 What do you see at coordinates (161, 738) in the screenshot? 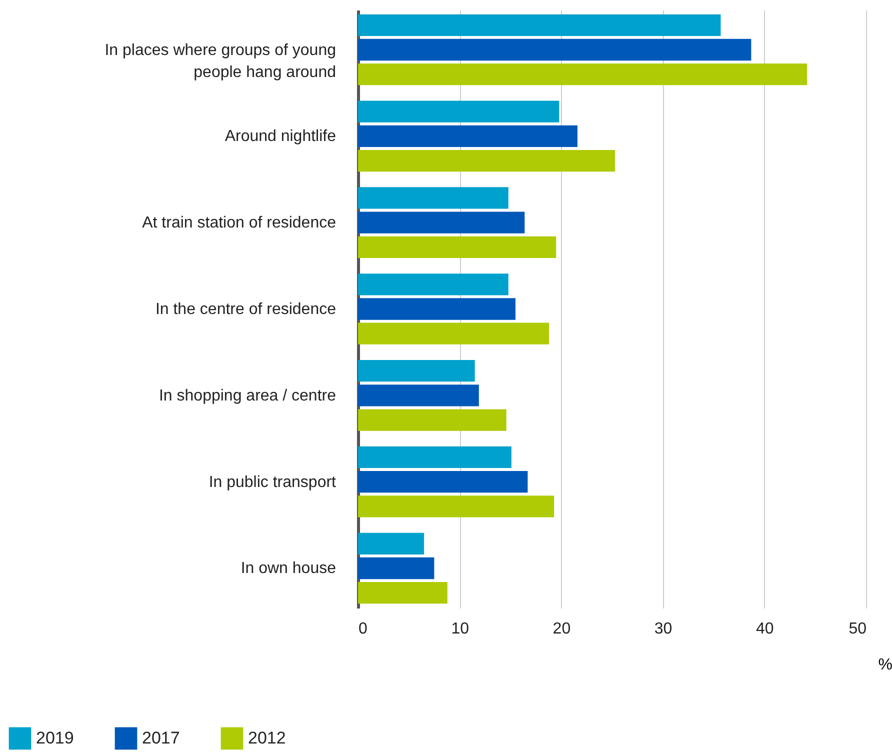
I see `legend-label: 2017` at bounding box center [161, 738].